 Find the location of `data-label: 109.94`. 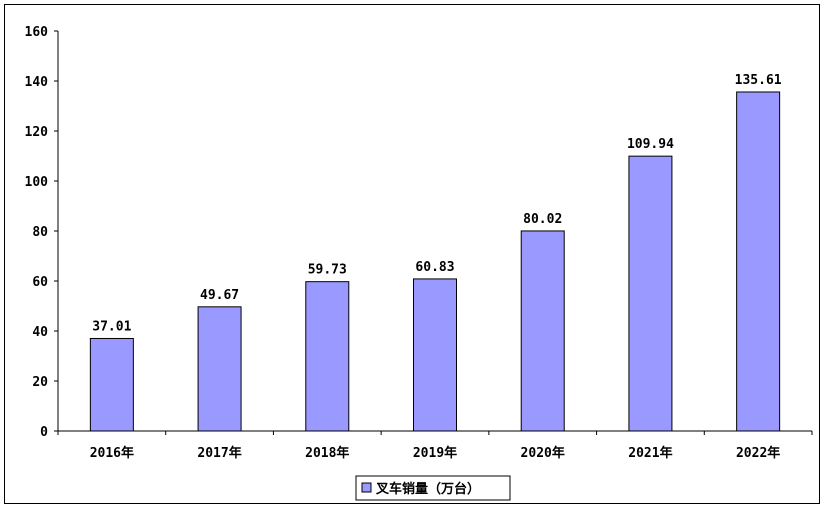

data-label: 109.94 is located at coordinates (650, 144).